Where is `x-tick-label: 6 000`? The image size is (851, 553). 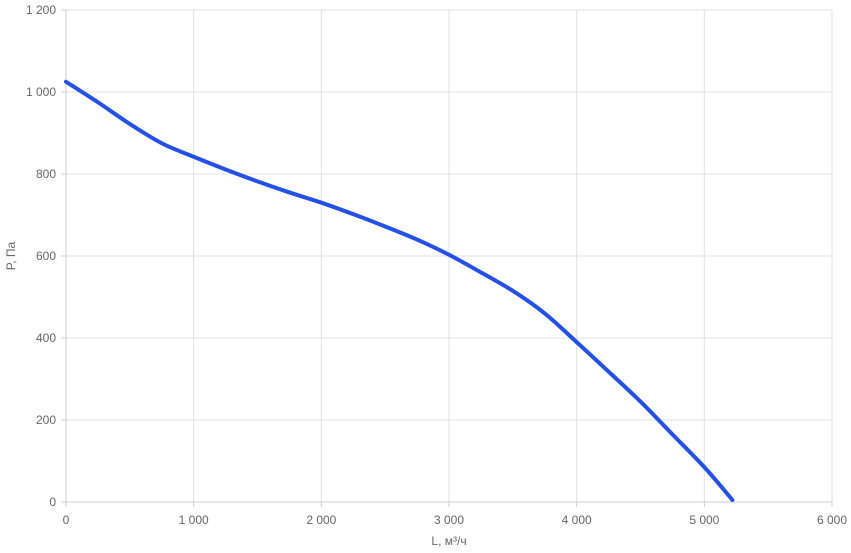 x-tick-label: 6 000 is located at coordinates (832, 520).